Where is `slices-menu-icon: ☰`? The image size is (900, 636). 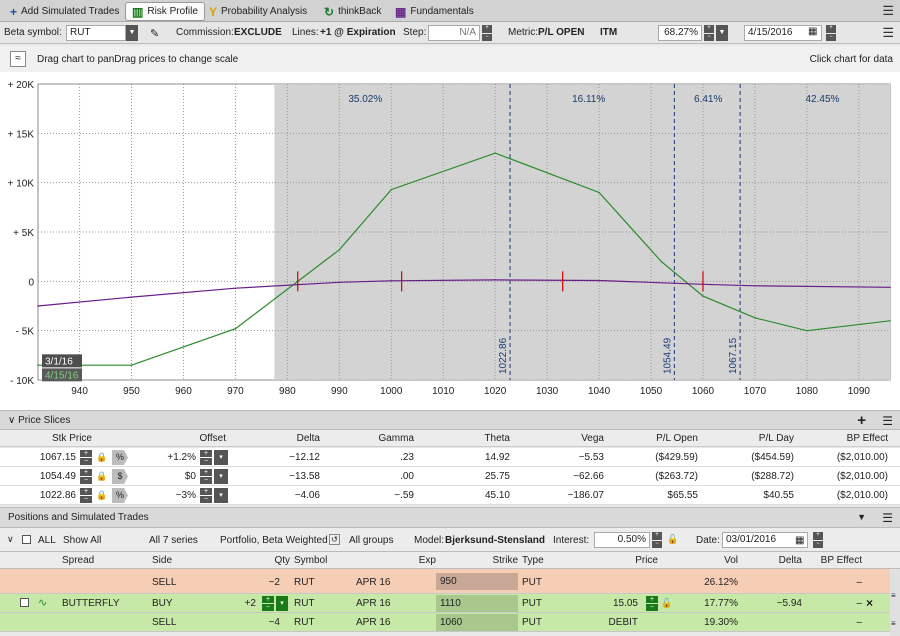
slices-menu-icon: ☰ is located at coordinates (887, 421).